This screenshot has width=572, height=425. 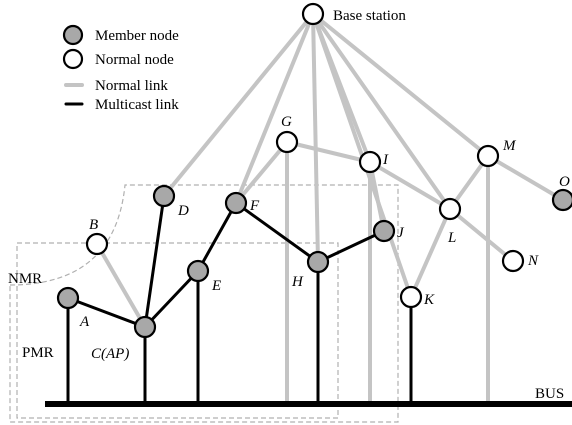 What do you see at coordinates (25, 279) in the screenshot?
I see `nmr-label: NMR` at bounding box center [25, 279].